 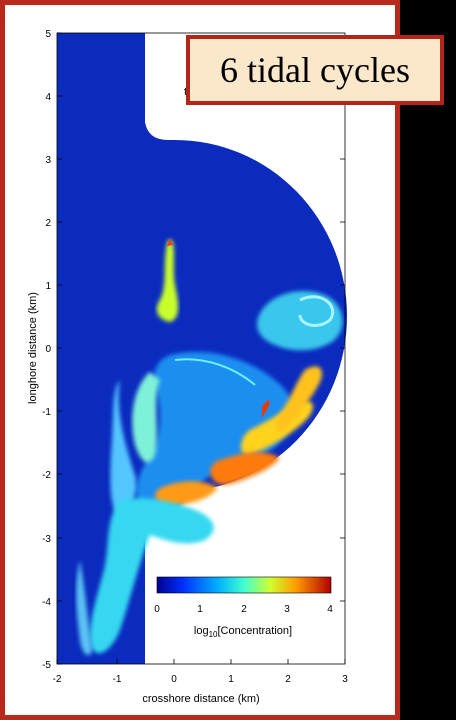 I want to click on y-tick-label: 4, so click(x=48, y=97).